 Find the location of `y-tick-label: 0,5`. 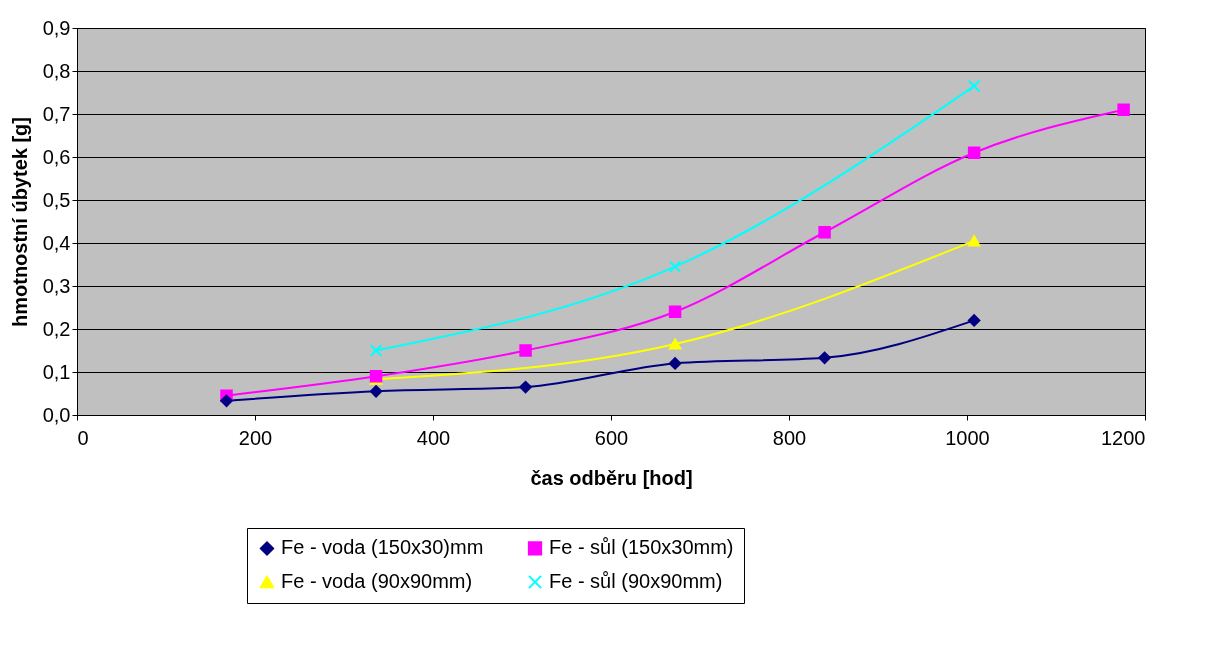

y-tick-label: 0,5 is located at coordinates (56, 199).